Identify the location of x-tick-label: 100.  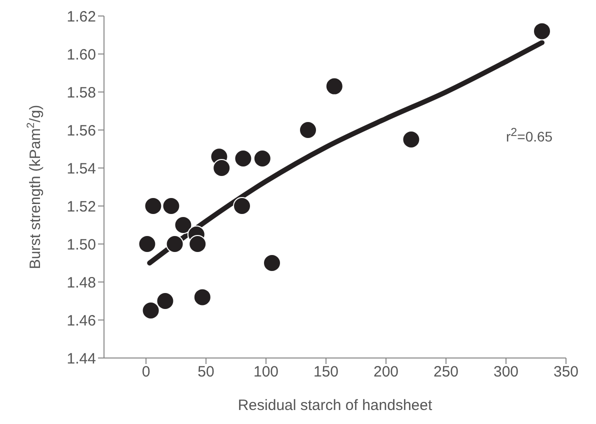
(266, 372).